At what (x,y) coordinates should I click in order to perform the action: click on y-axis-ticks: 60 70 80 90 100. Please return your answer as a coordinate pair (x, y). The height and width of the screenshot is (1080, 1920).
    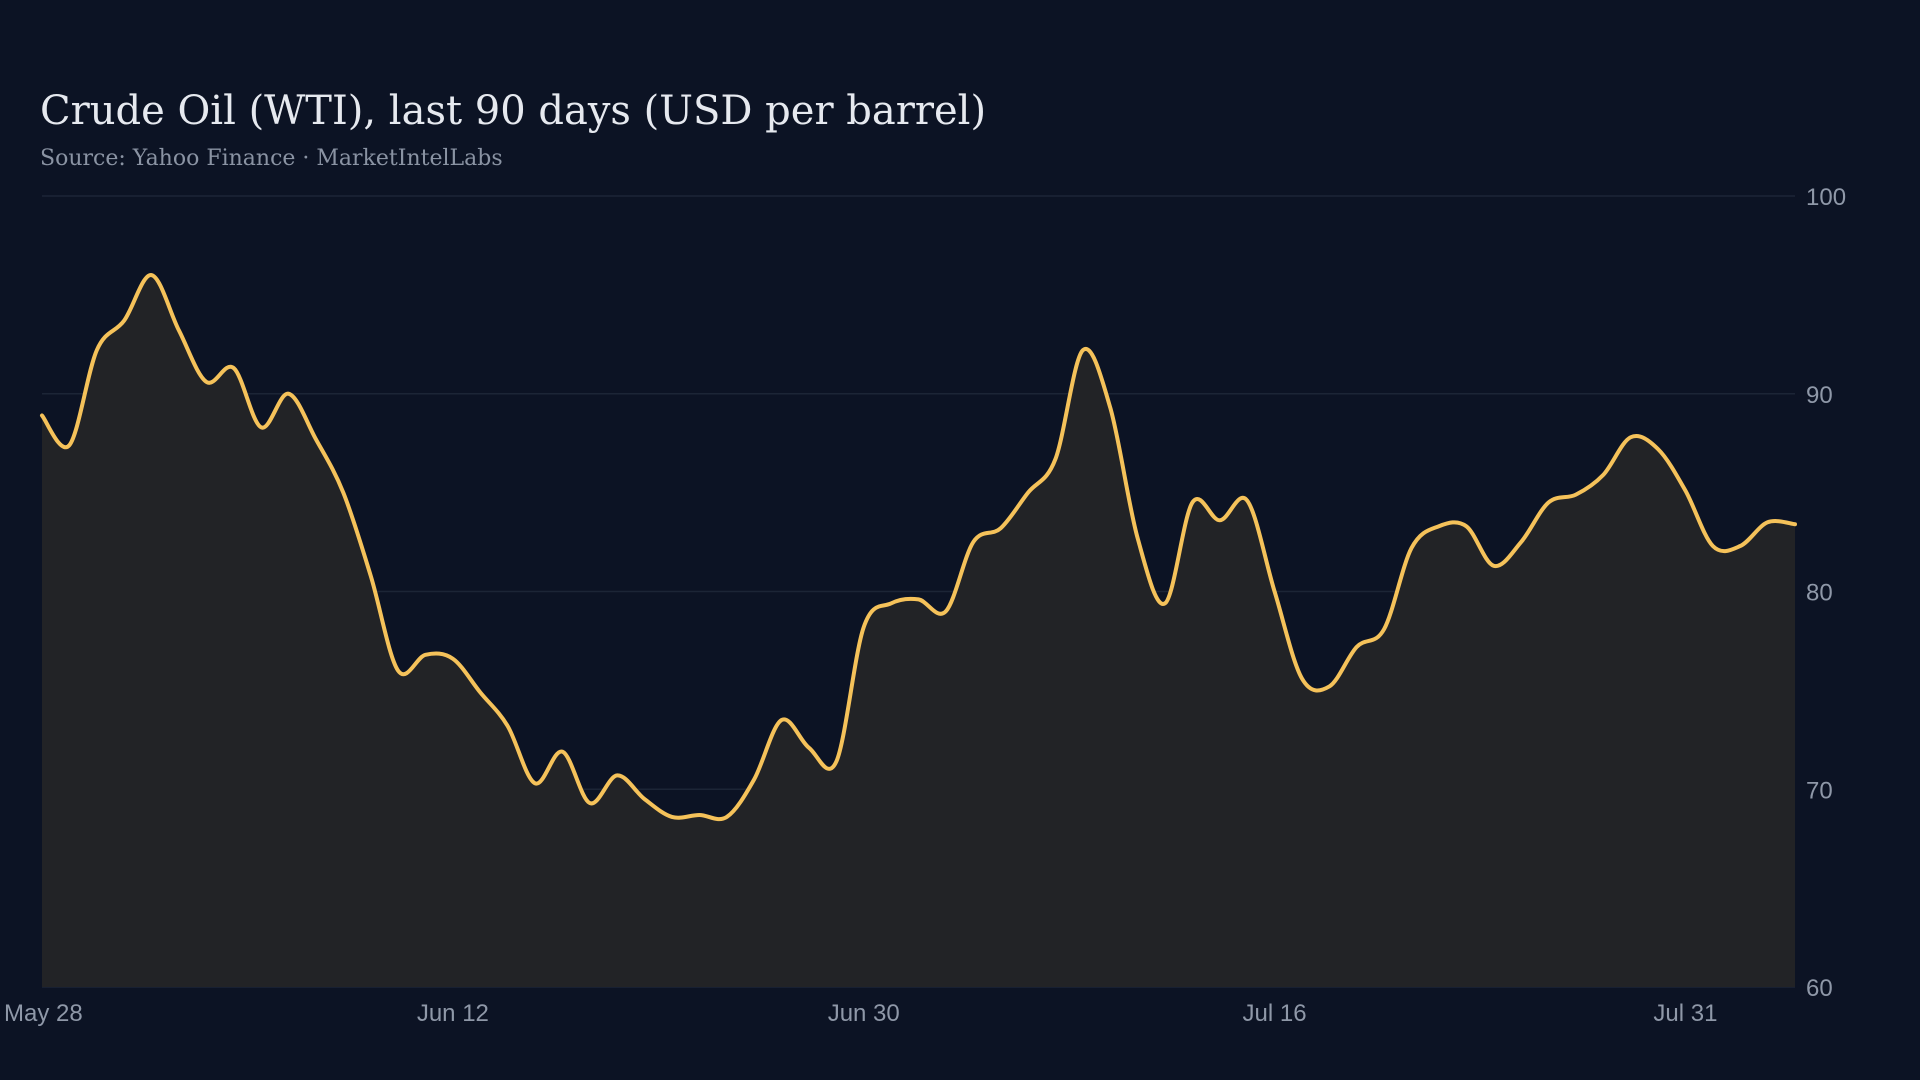
    Looking at the image, I should click on (1826, 593).